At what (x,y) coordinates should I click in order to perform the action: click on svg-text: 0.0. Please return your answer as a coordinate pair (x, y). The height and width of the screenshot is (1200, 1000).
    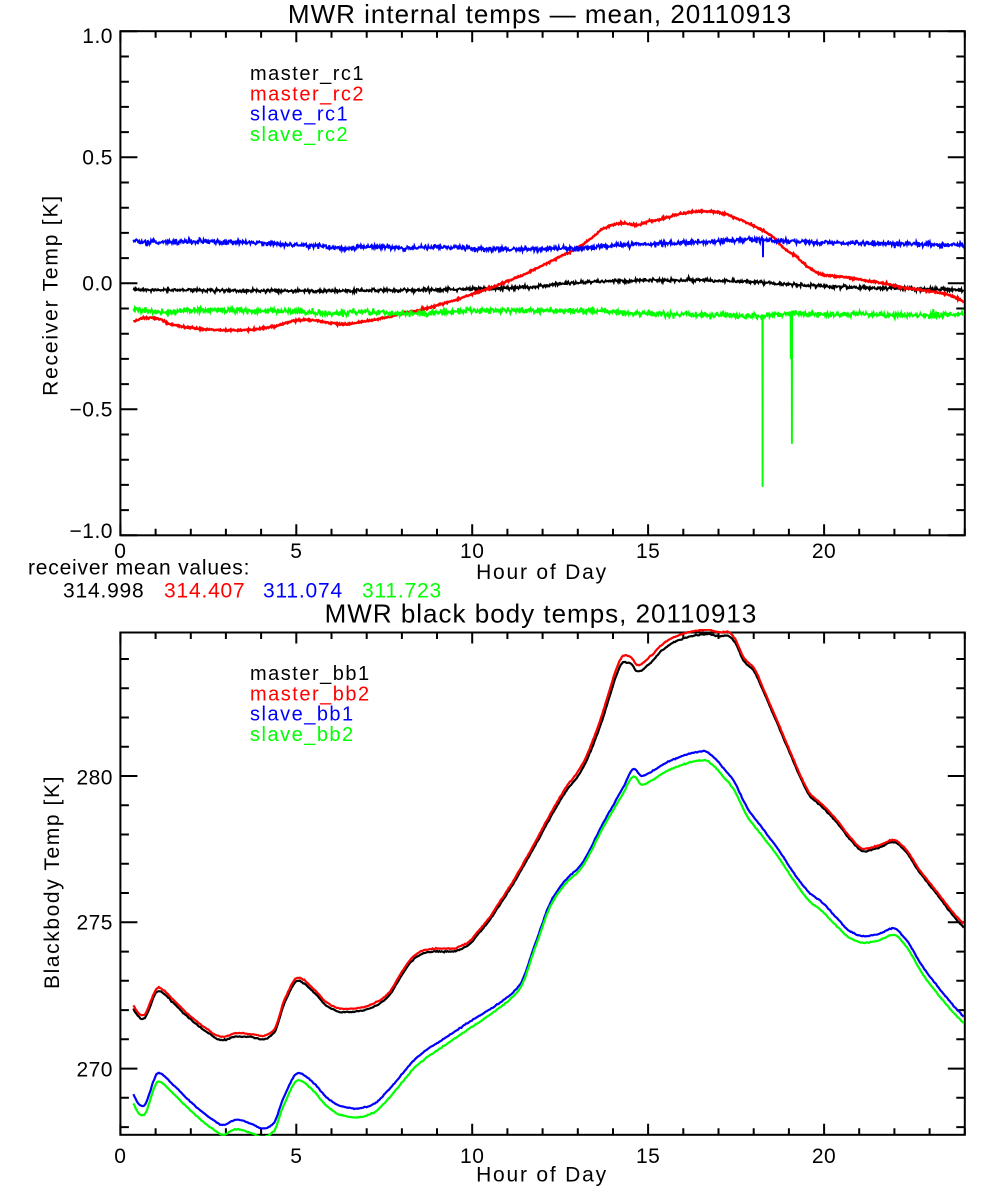
    Looking at the image, I should click on (97, 284).